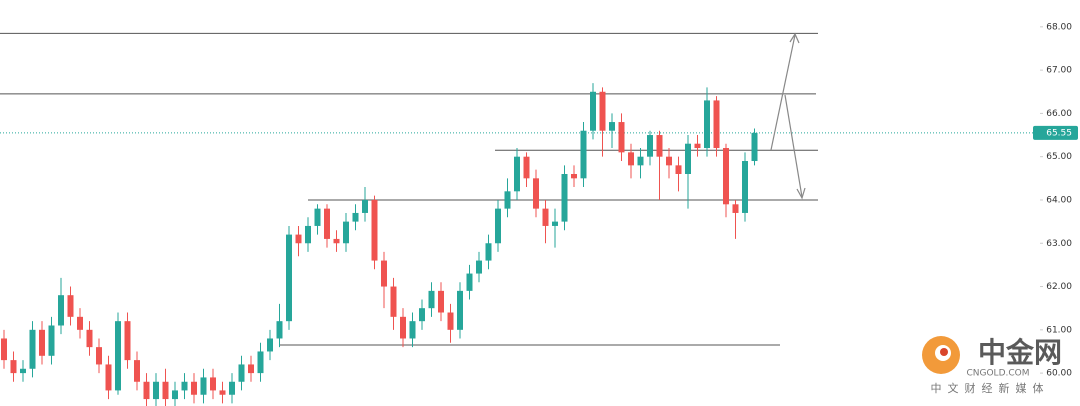  What do you see at coordinates (997, 374) in the screenshot?
I see `watermark-domain: CNGOLD.COM` at bounding box center [997, 374].